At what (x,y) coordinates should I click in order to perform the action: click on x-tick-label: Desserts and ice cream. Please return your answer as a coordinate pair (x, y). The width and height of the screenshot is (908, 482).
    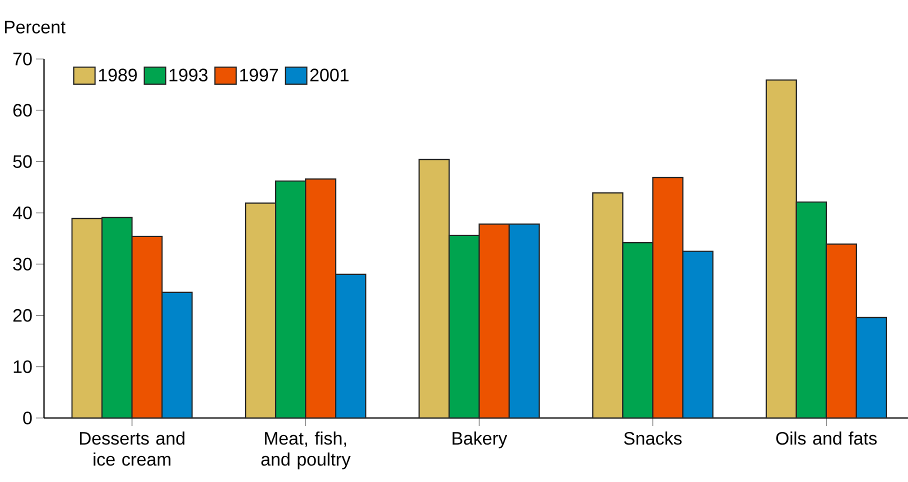
    Looking at the image, I should click on (132, 449).